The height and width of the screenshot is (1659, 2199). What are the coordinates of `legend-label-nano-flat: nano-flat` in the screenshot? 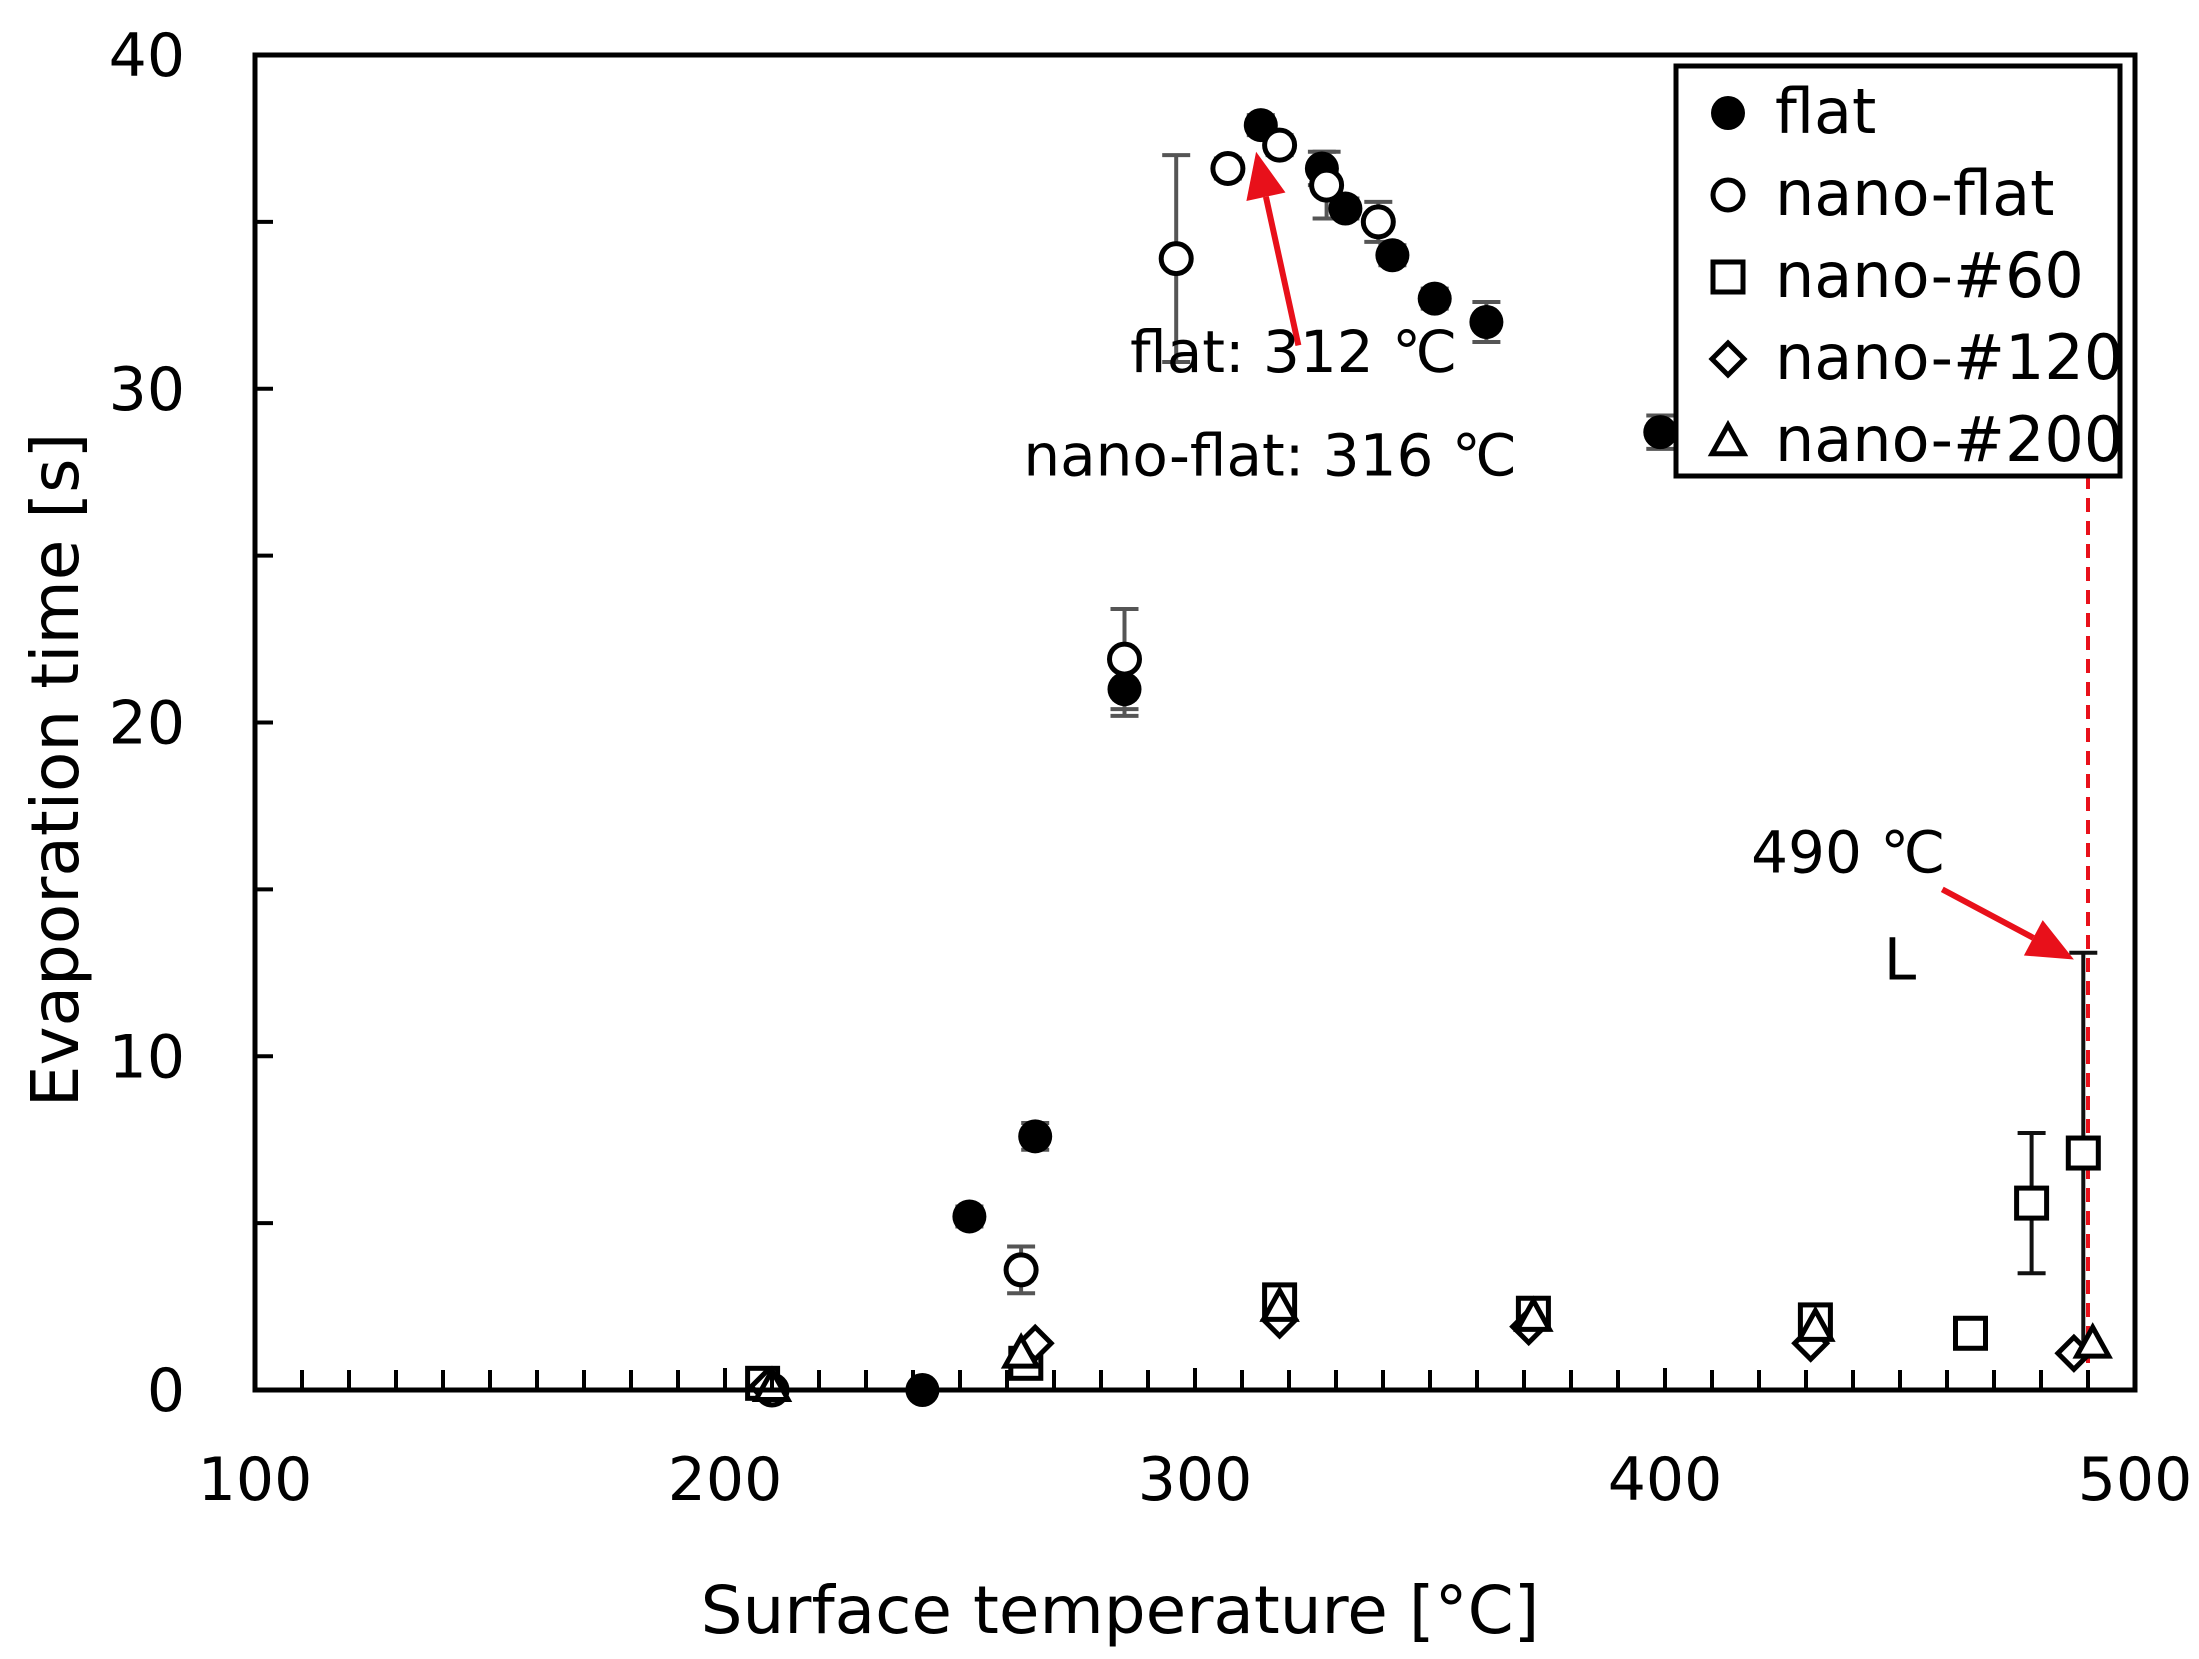 It's located at (1914, 193).